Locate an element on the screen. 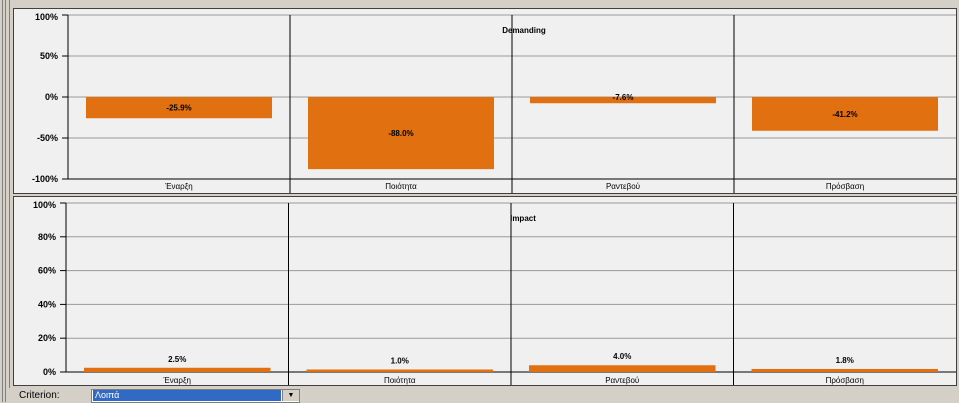 The width and height of the screenshot is (959, 403). data-label: -41.2% is located at coordinates (844, 114).